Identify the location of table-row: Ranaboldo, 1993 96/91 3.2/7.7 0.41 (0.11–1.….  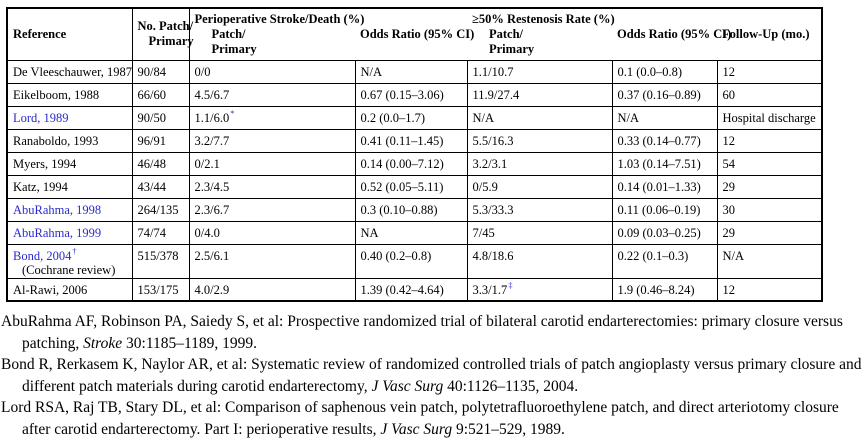
(414, 140).